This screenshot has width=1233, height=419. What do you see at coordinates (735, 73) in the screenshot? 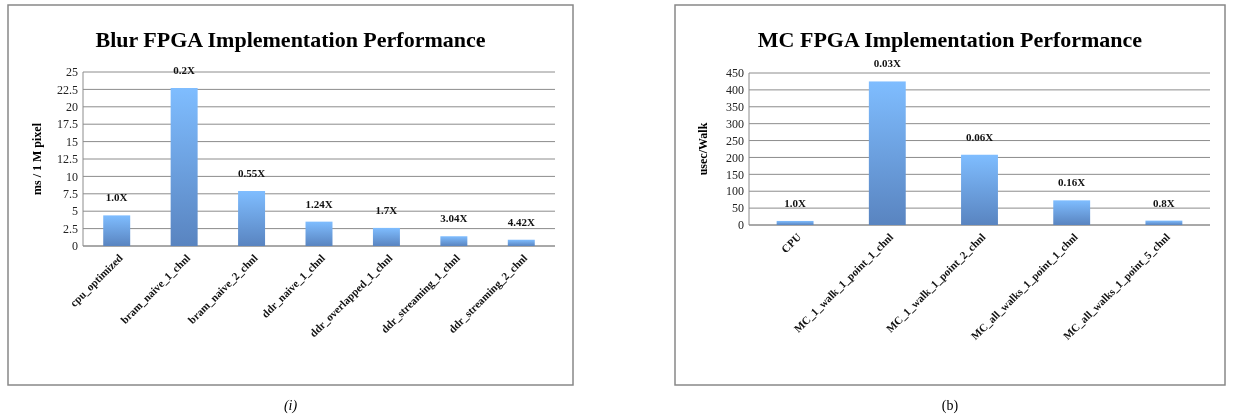
I see `y-tick-label: 450` at bounding box center [735, 73].